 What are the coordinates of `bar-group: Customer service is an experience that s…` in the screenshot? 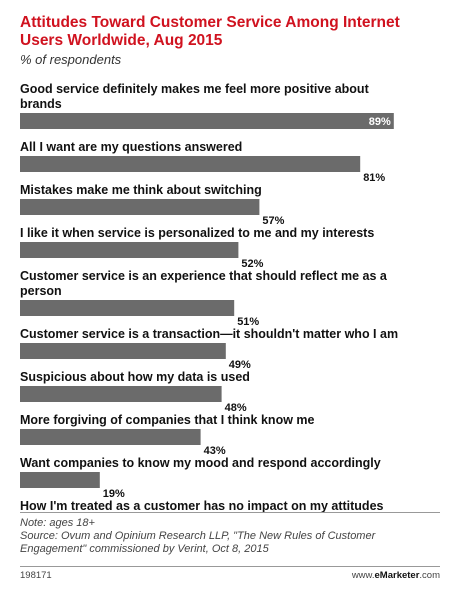 It's located at (204, 298).